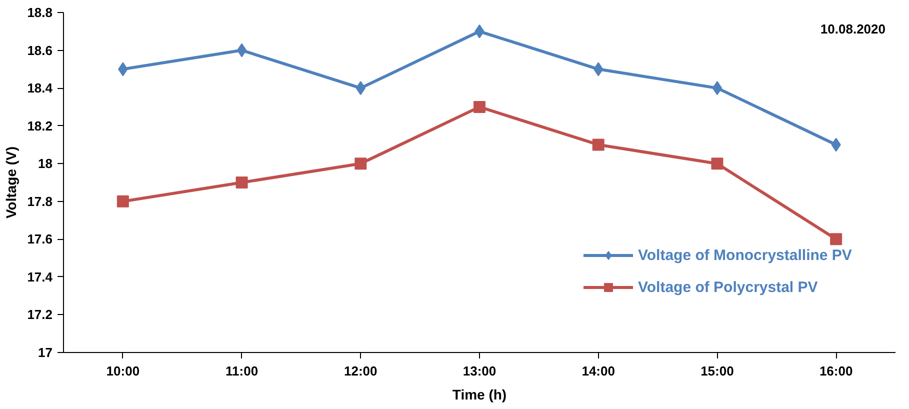 This screenshot has height=409, width=909. I want to click on x-tick-label: 13:00, so click(479, 371).